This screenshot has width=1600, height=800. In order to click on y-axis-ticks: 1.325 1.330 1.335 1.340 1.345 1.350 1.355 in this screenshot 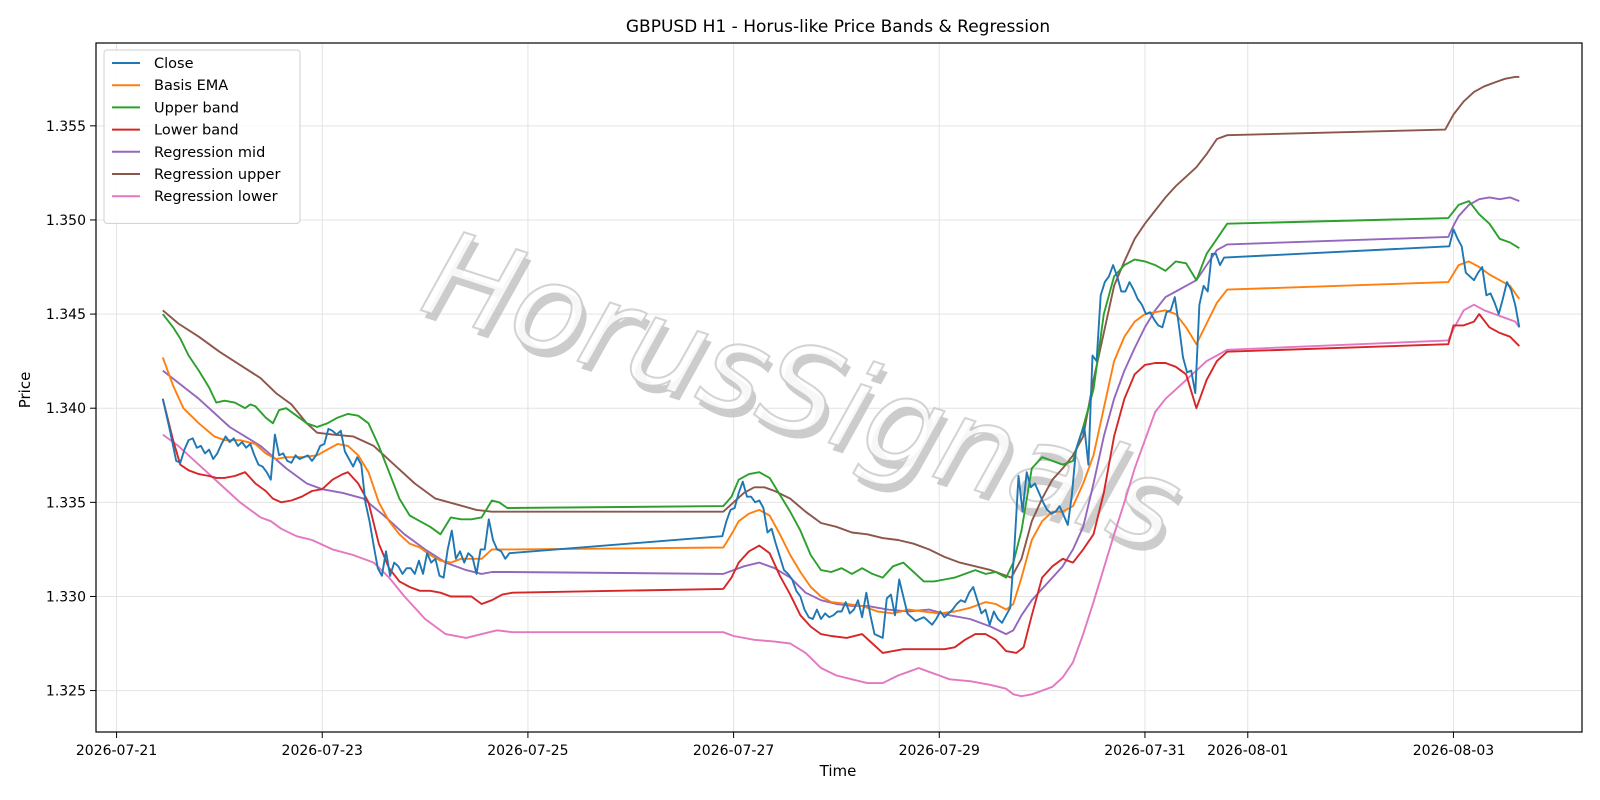, I will do `click(71, 409)`.